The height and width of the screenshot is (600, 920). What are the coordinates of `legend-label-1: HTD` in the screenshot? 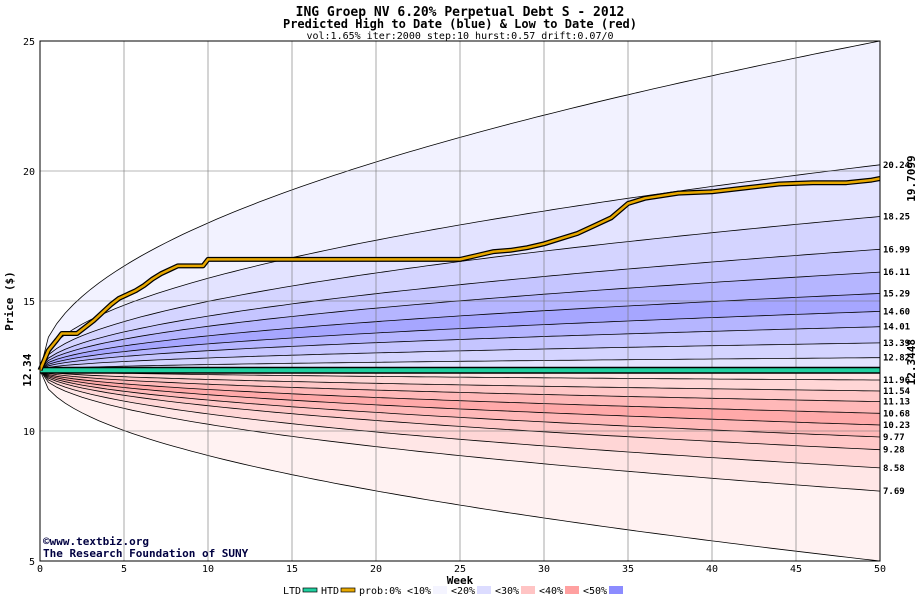 It's located at (330, 591).